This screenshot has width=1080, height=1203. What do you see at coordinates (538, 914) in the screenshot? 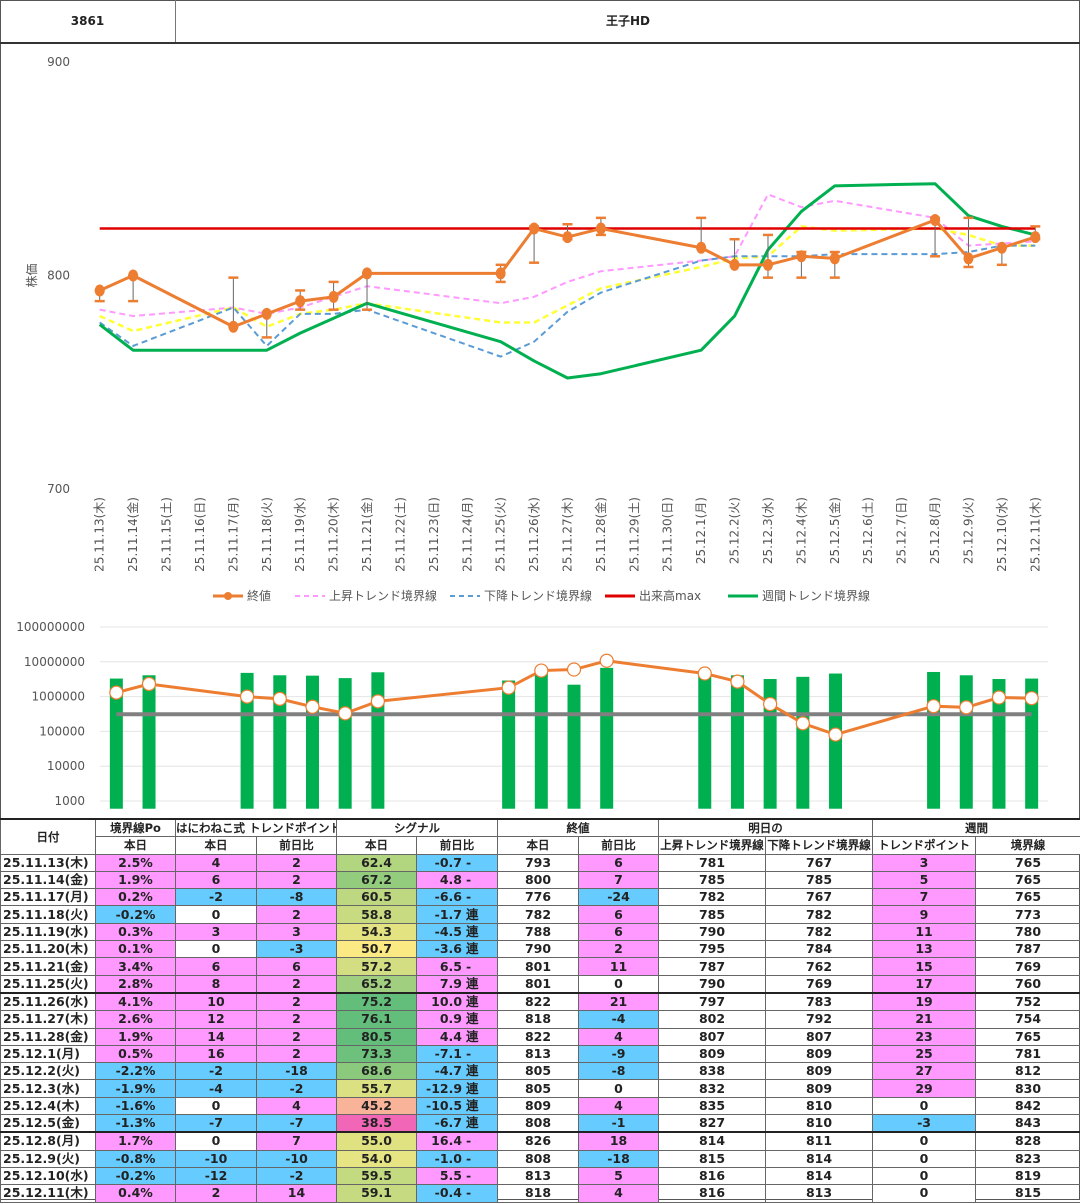
I see `close-cell: 782` at bounding box center [538, 914].